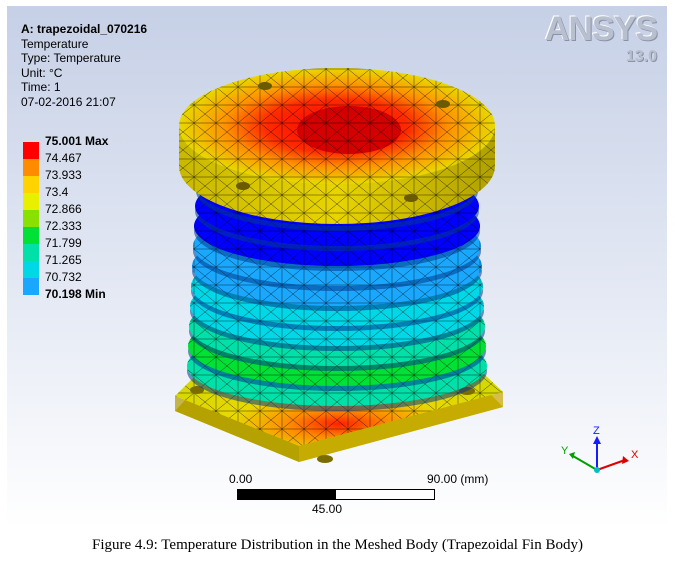  Describe the element at coordinates (596, 431) in the screenshot. I see `triad-z-label: Z` at that location.